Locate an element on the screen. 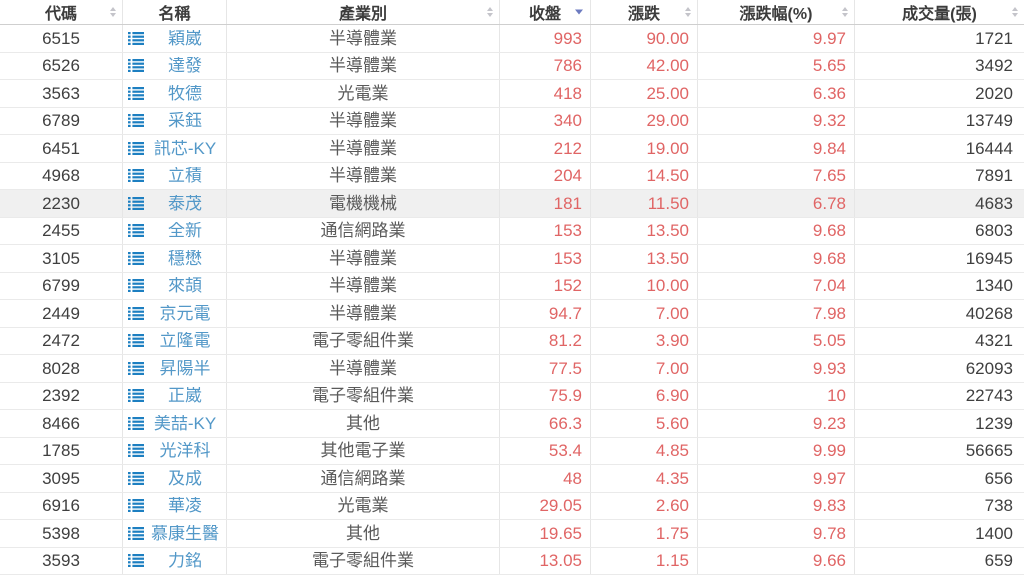 Image resolution: width=1024 pixels, height=575 pixels. table-row: 1785 光洋科 其他電子業 53.4 4.85 9.9 is located at coordinates (512, 452).